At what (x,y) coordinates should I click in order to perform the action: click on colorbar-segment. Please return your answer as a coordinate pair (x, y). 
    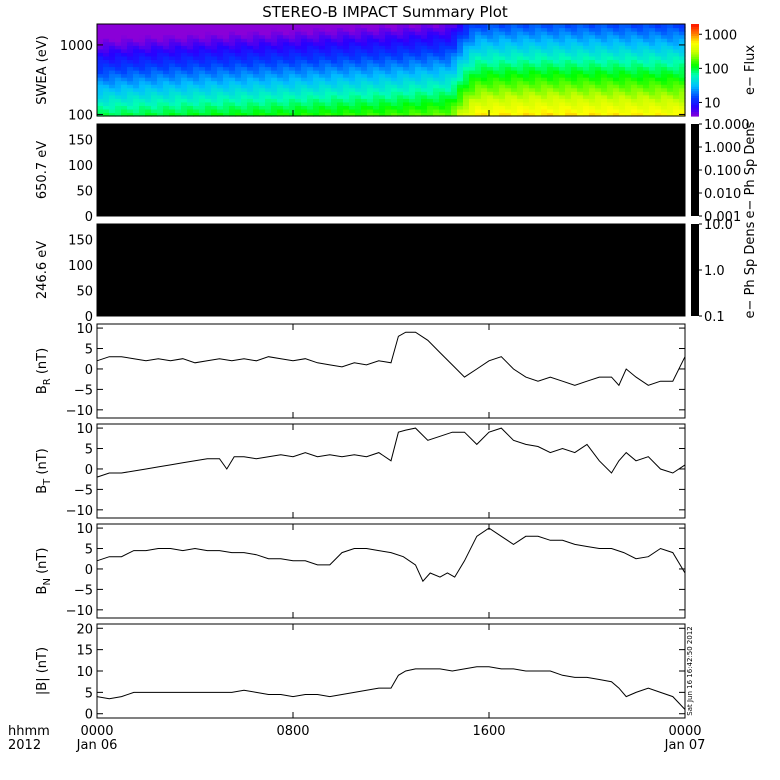
    Looking at the image, I should click on (695, 39).